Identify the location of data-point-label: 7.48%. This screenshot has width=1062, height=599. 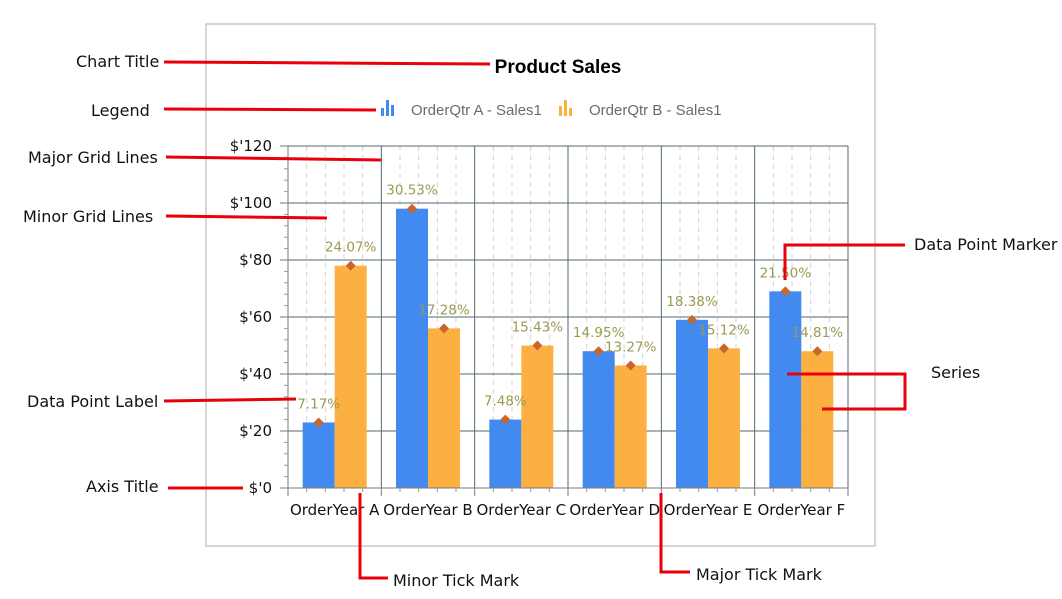
(505, 402).